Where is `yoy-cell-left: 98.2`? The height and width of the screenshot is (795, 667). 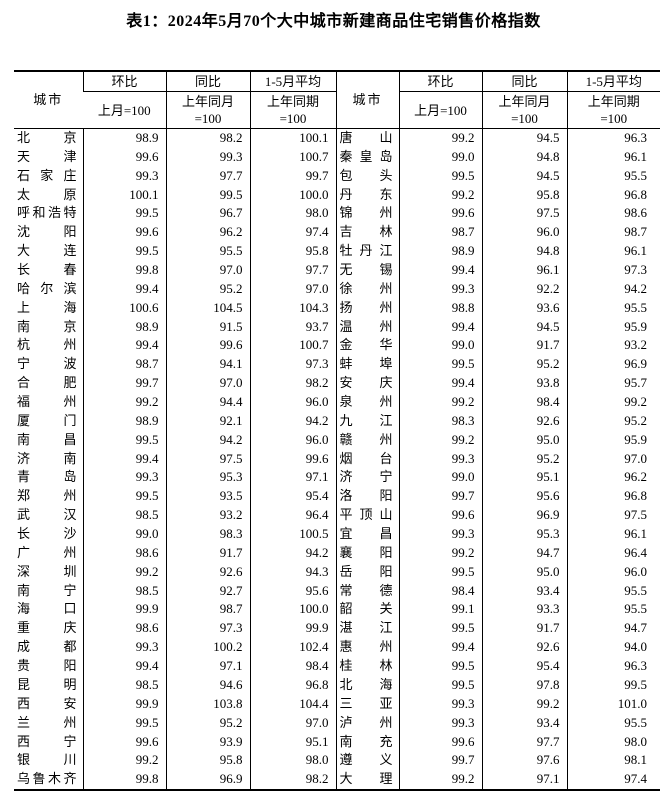
yoy-cell-left: 98.2 is located at coordinates (207, 138).